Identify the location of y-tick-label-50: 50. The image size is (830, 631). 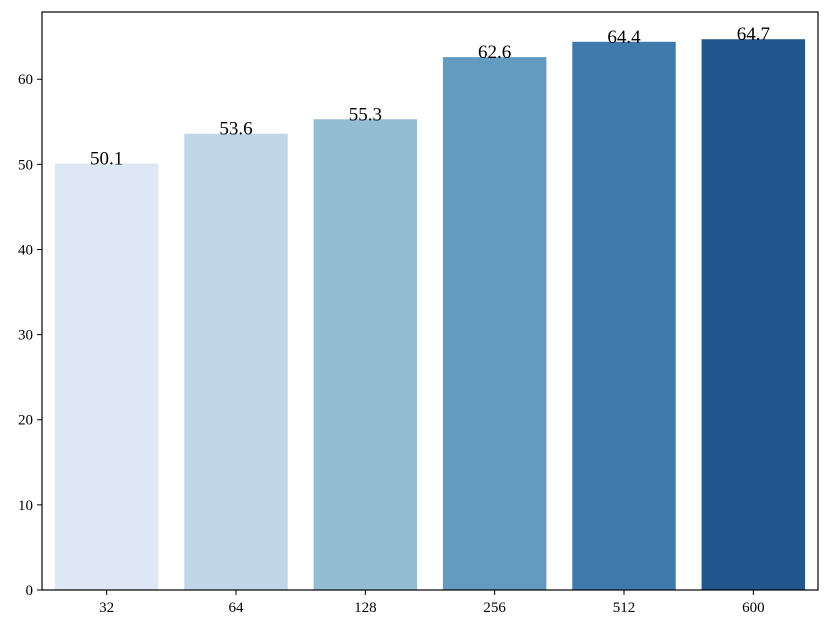
(25, 165).